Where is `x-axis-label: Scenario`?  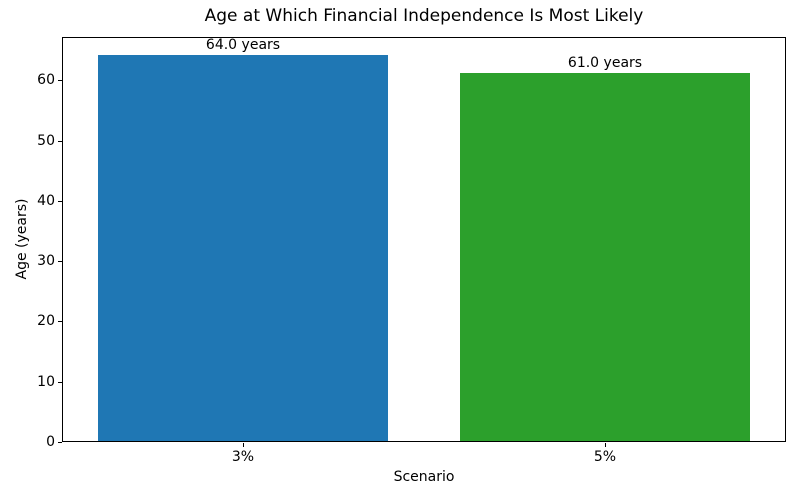
x-axis-label: Scenario is located at coordinates (424, 477).